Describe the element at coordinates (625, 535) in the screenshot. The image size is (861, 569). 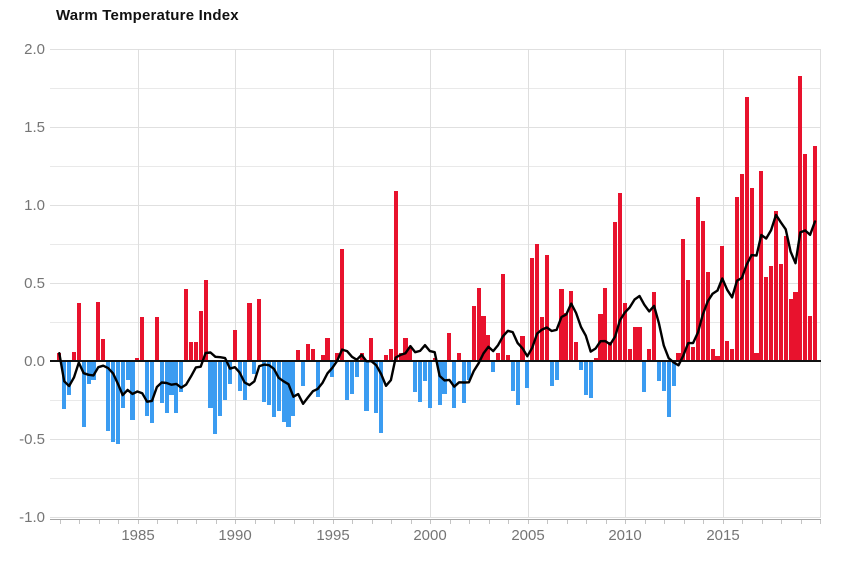
I see `x-tick-label: 2010` at that location.